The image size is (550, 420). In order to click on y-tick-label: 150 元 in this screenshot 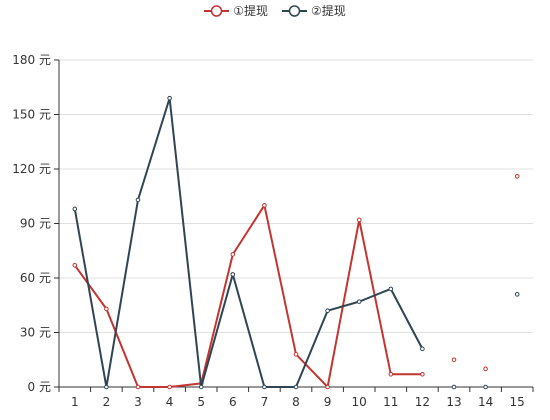, I will do `click(31, 115)`.